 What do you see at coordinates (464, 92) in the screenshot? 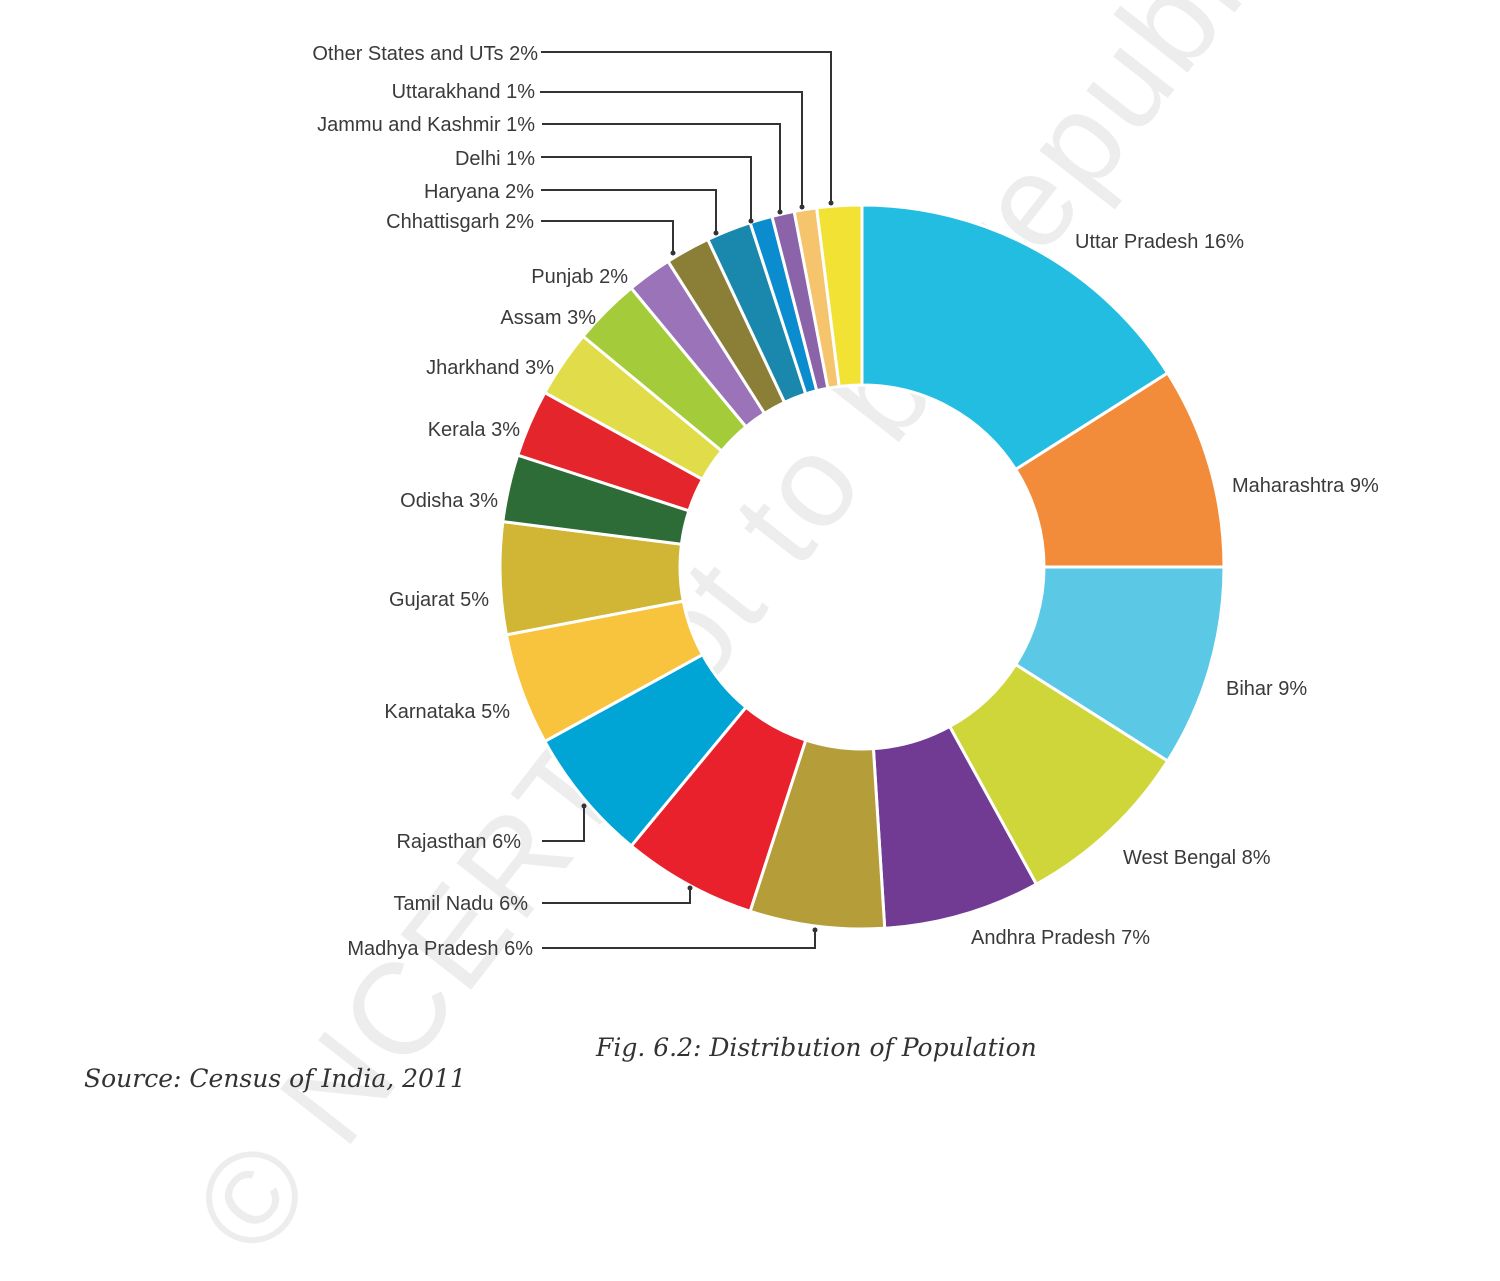
I see `label-uttarakhand: Uttarakhand 1%` at bounding box center [464, 92].